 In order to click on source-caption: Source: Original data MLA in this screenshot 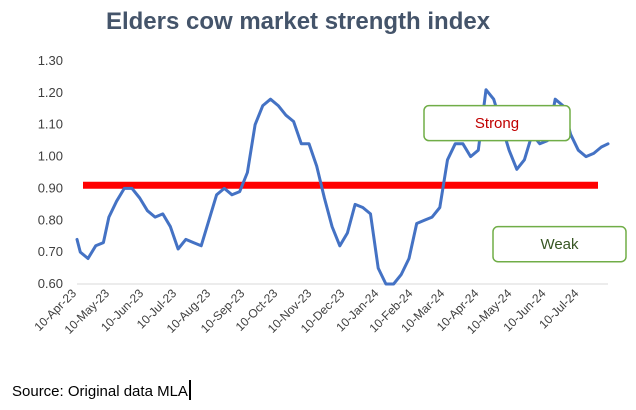, I will do `click(101, 390)`.